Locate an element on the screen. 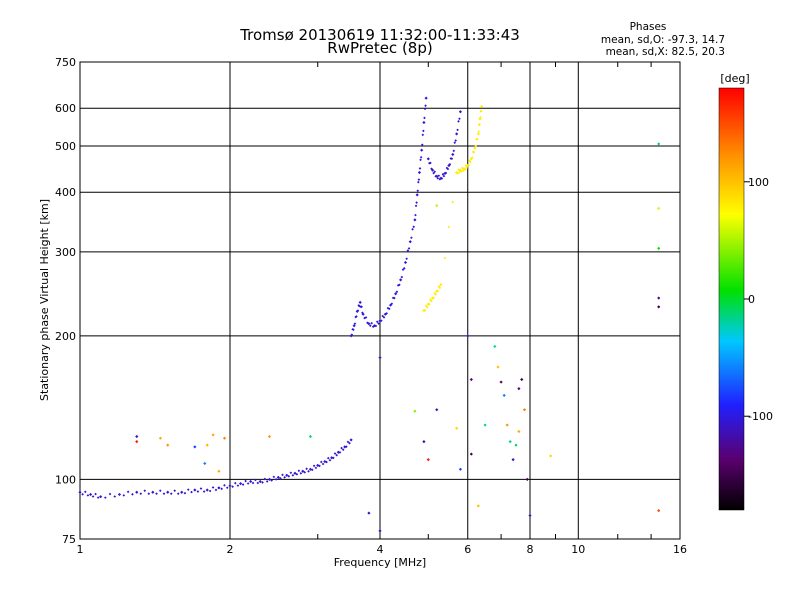 The width and height of the screenshot is (800, 600). x-tick-label: 4 is located at coordinates (380, 549).